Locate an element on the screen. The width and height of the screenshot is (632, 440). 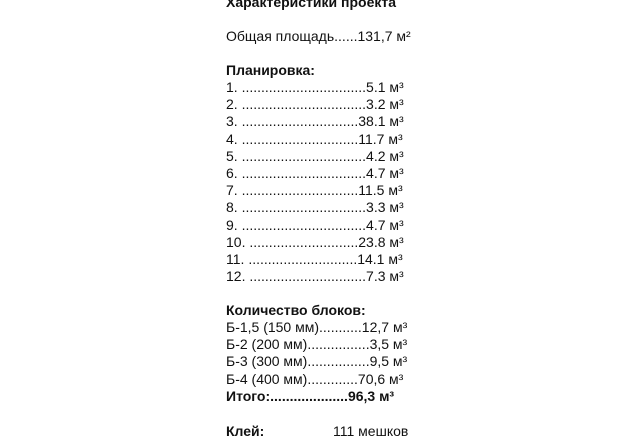
list-item: Б-4 (400 мм).............70,6 м³ is located at coordinates (315, 378).